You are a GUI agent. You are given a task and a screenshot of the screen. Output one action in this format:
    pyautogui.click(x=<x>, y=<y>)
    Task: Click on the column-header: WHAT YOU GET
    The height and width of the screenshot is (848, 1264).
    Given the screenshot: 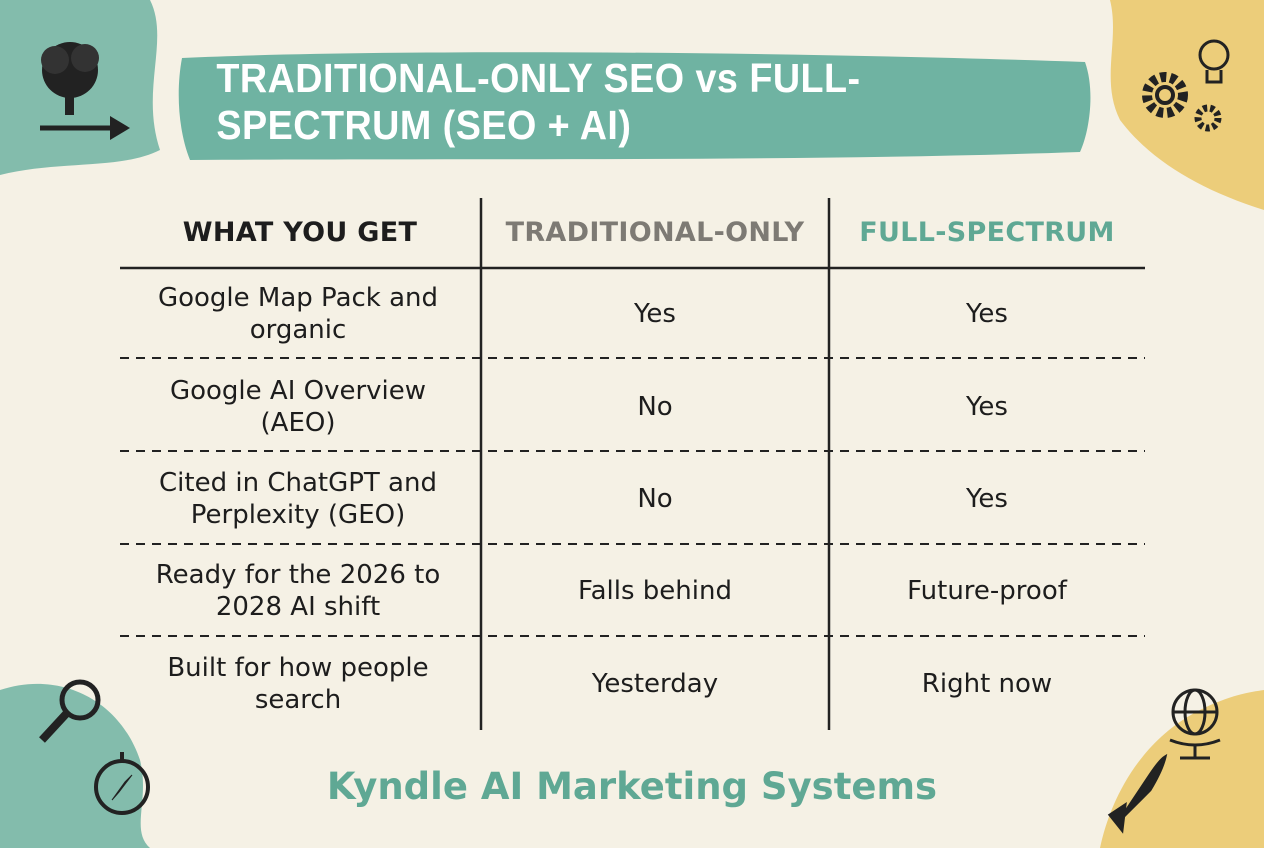 What is the action you would take?
    pyautogui.click(x=300, y=232)
    